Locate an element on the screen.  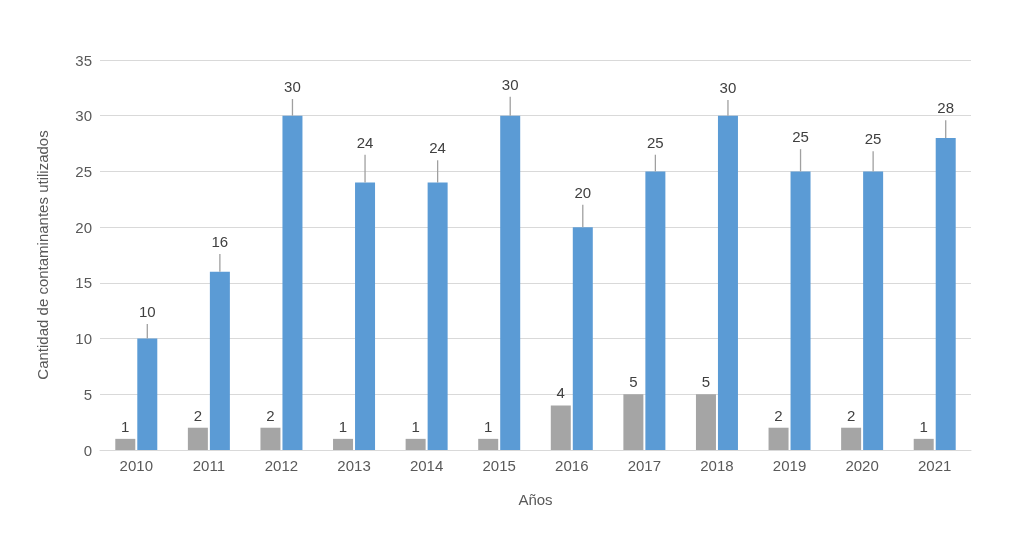
y-axis-title: Cantidad de contaminantes utilizados is located at coordinates (42, 255).